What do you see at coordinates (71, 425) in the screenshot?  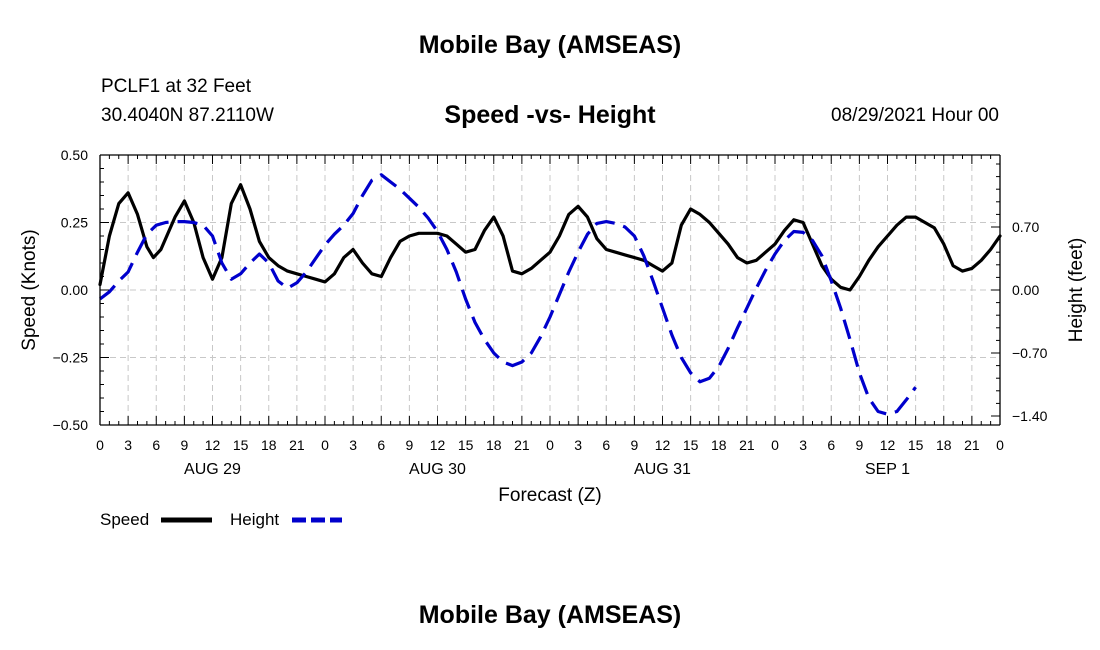 I see `left-tick-label: −0.50` at bounding box center [71, 425].